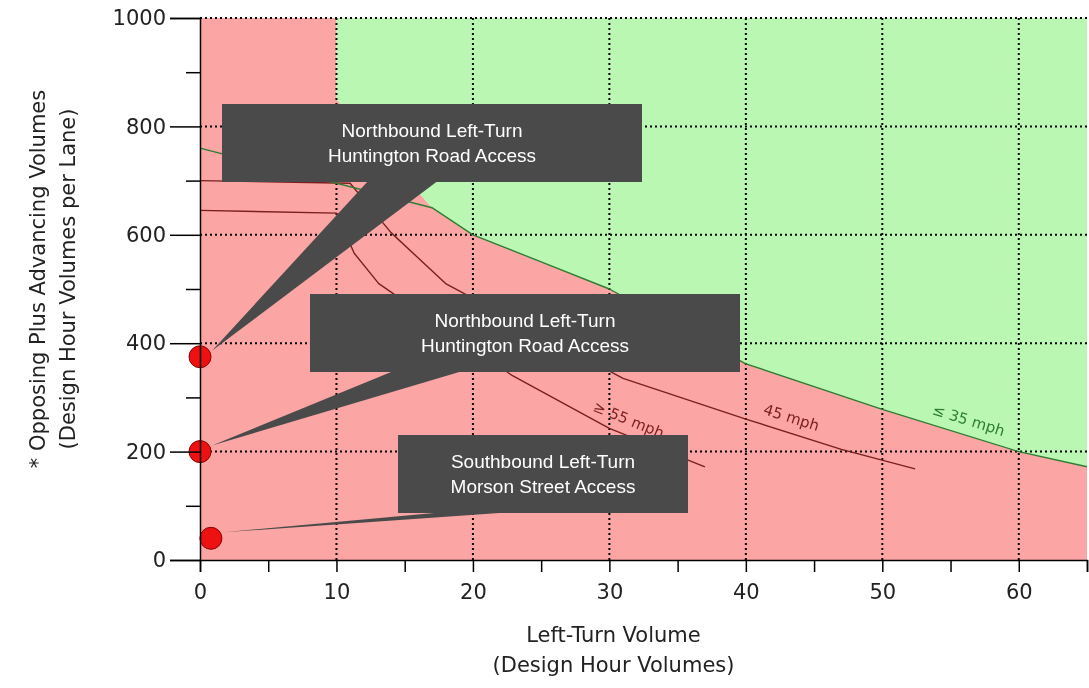 The width and height of the screenshot is (1089, 688). I want to click on x-tick-label: 0, so click(200, 591).